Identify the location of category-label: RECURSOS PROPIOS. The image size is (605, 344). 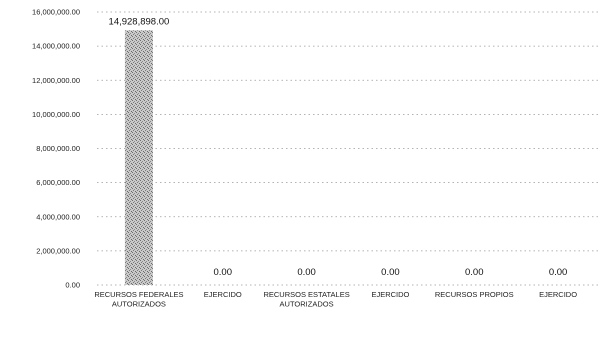
(474, 294).